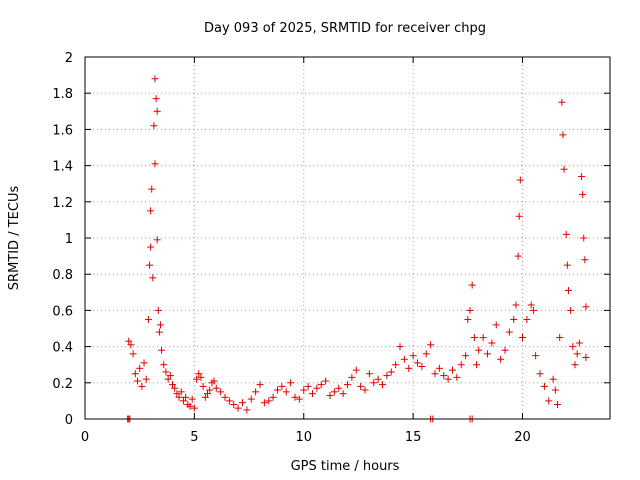 Image resolution: width=640 pixels, height=480 pixels. I want to click on y-tick-label: 0.6, so click(62, 311).